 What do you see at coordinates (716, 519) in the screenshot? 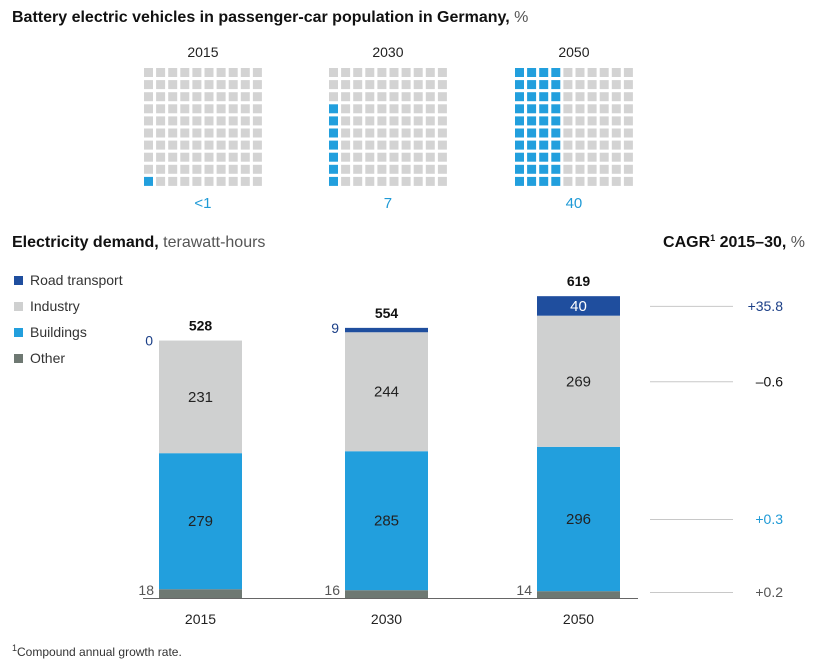
I see `cagr-item-buildings: +0.3` at bounding box center [716, 519].